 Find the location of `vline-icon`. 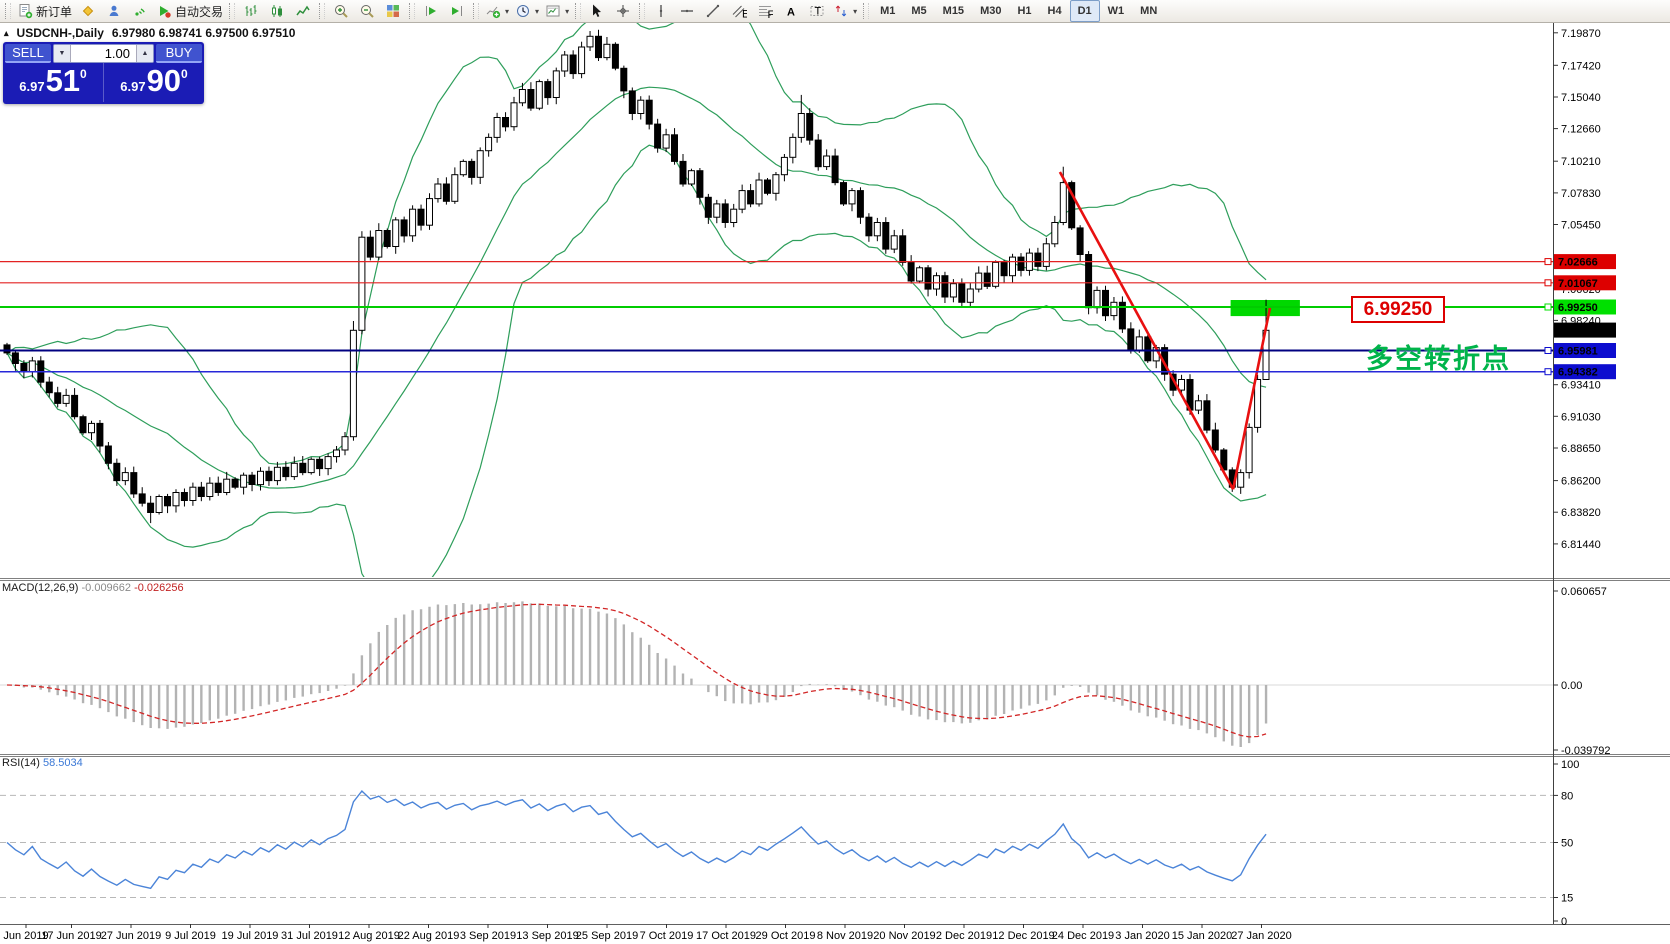

vline-icon is located at coordinates (661, 11).